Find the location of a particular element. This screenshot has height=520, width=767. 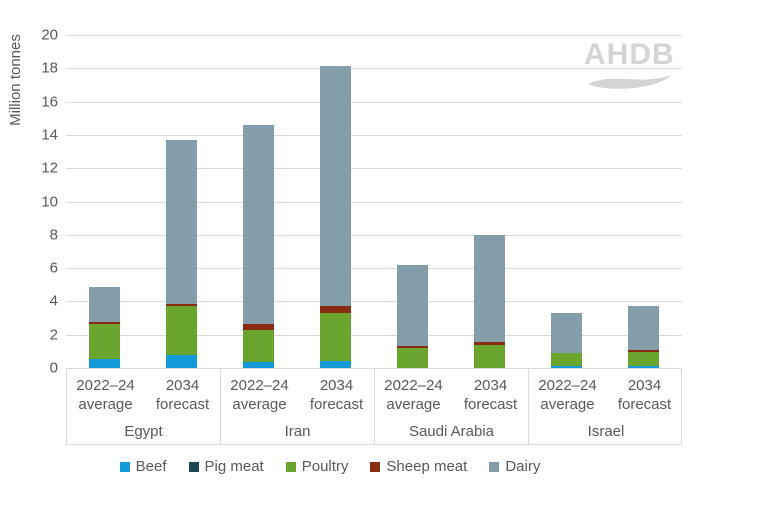

legend-swatch-pig-meat-icon is located at coordinates (193, 466).